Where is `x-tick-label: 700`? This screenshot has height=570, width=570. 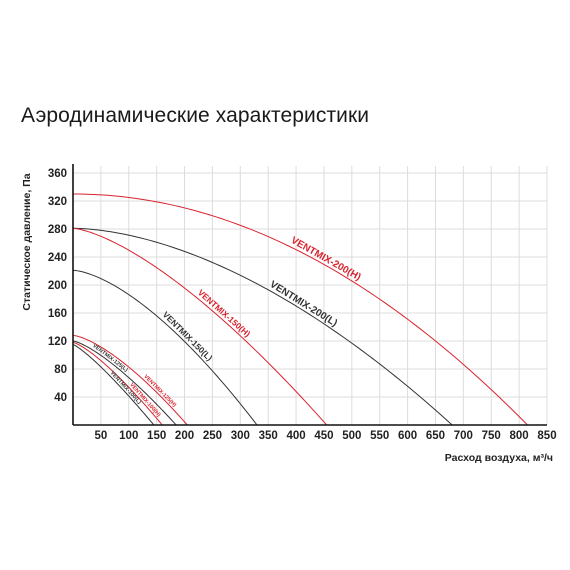 x-tick-label: 700 is located at coordinates (463, 436).